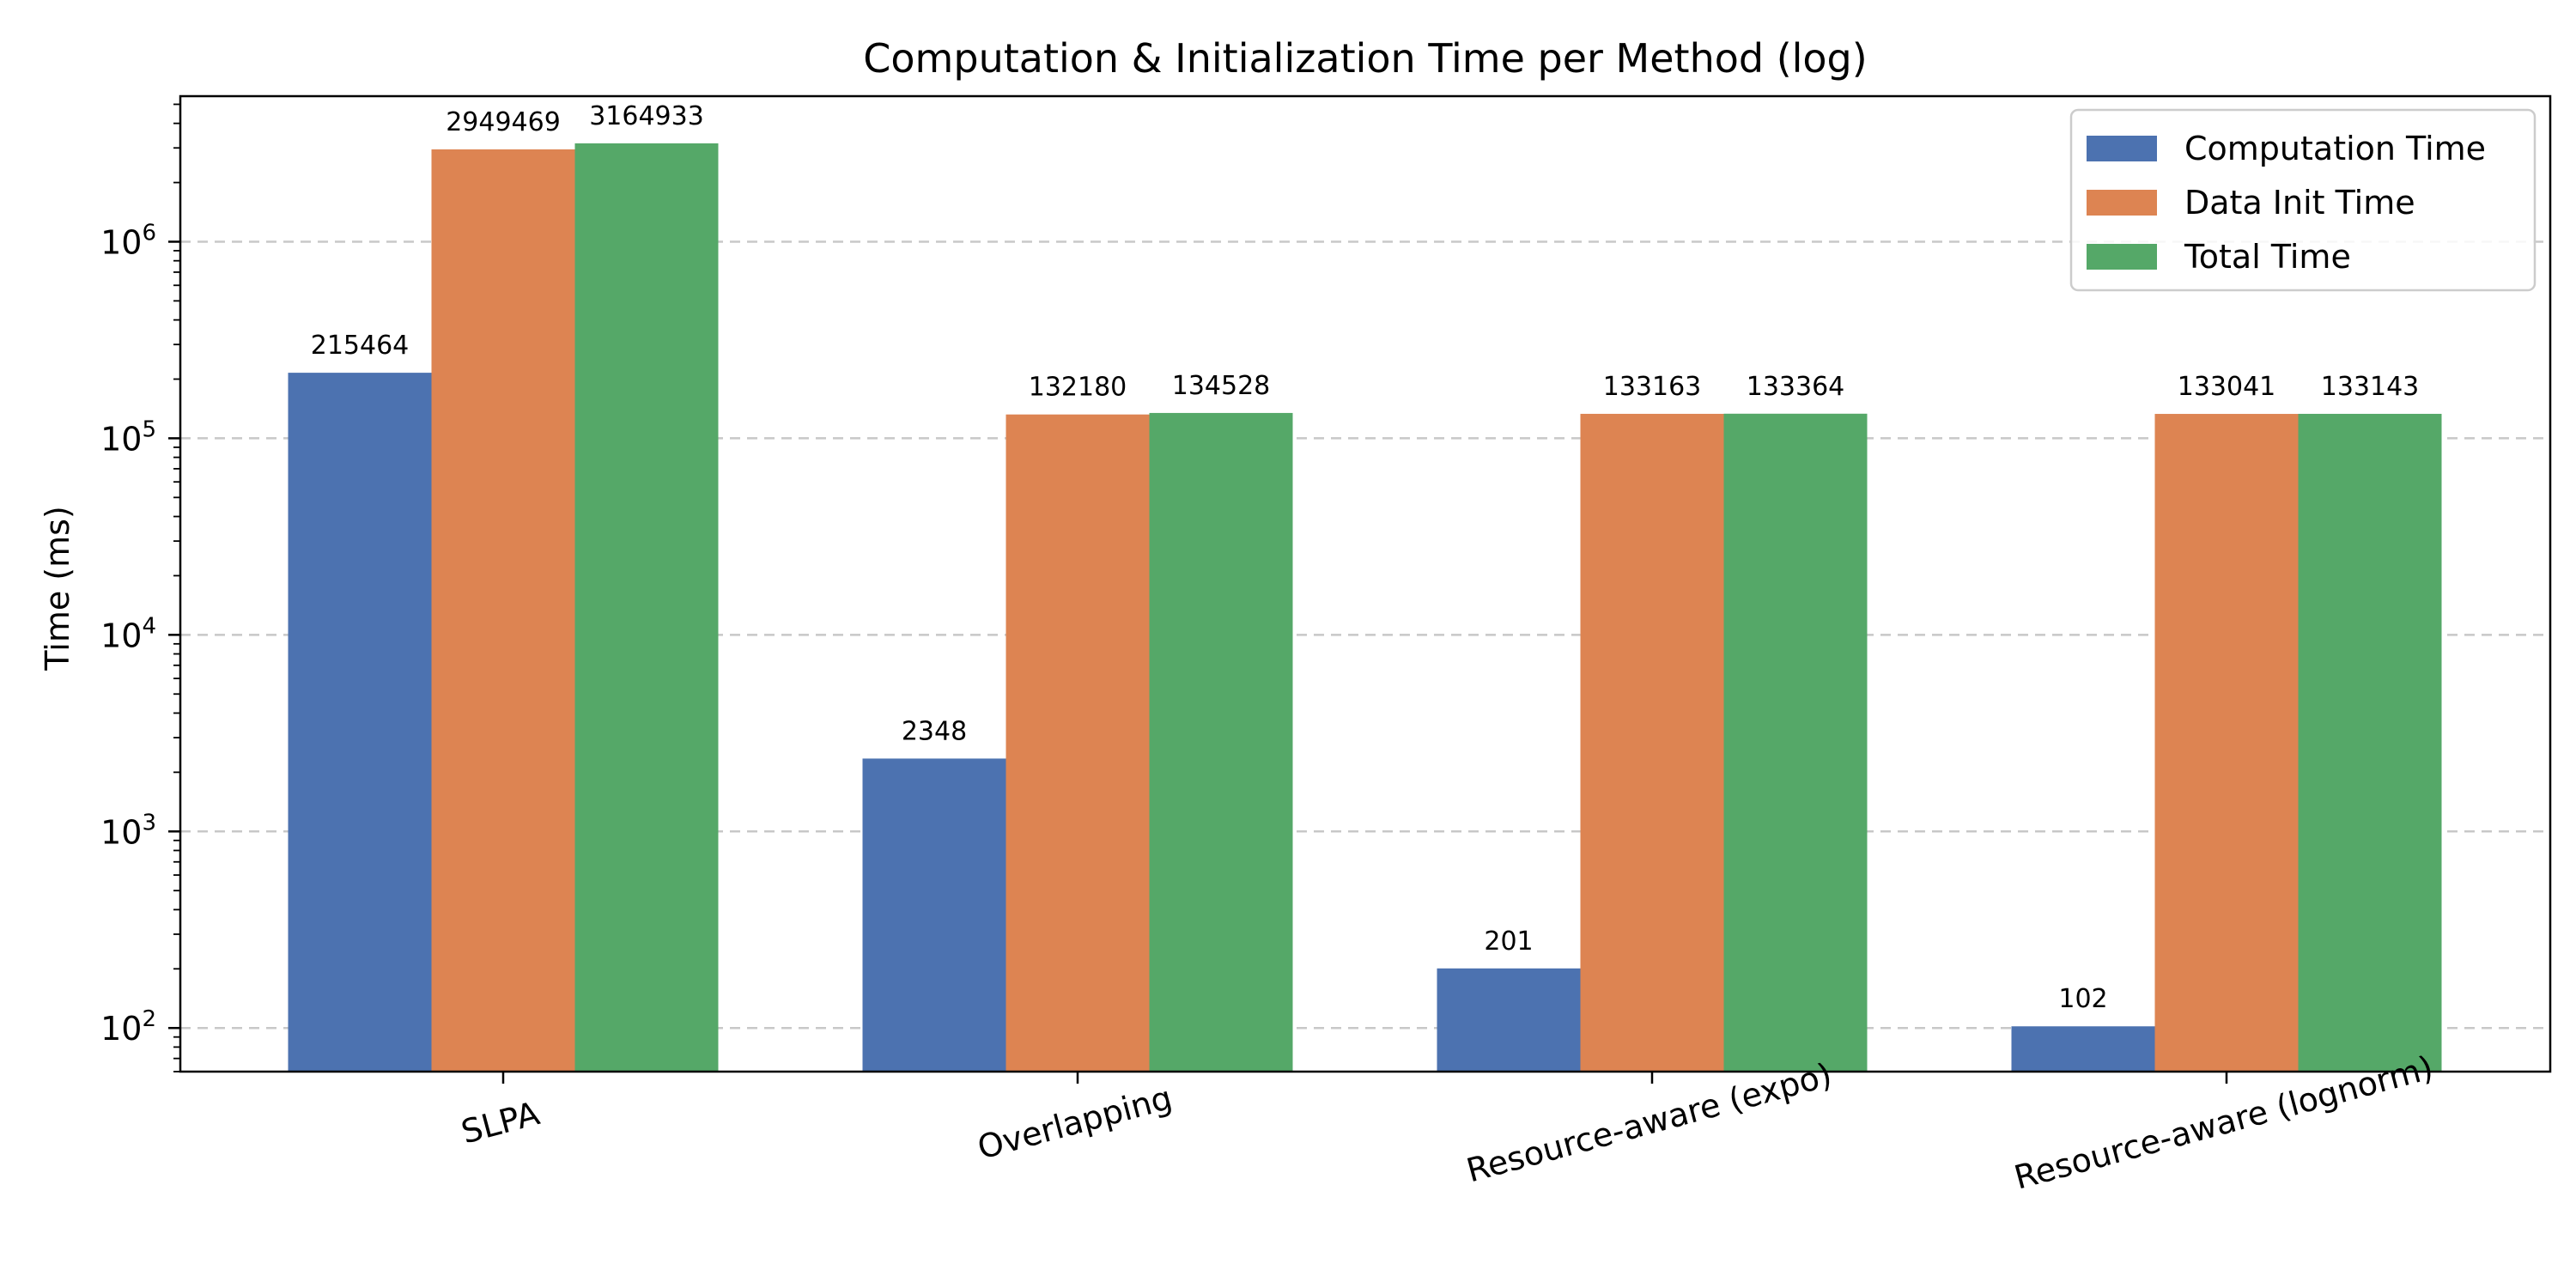 The height and width of the screenshot is (1288, 2576). I want to click on x-tick-label: Overlapping, so click(1075, 1122).